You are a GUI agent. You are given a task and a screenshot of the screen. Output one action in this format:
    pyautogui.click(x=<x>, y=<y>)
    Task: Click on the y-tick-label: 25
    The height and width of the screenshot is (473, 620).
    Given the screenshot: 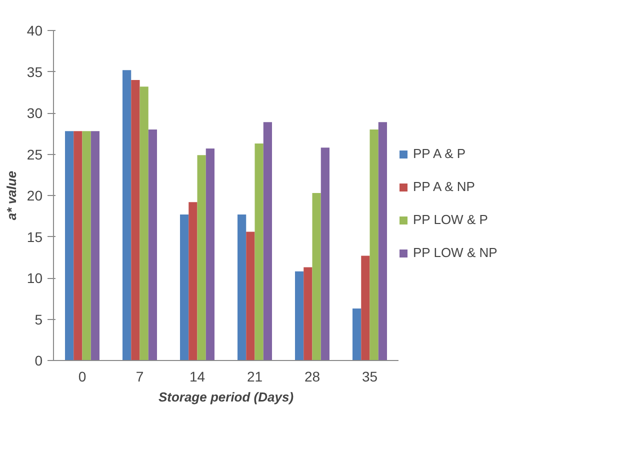 What is the action you would take?
    pyautogui.click(x=34, y=154)
    